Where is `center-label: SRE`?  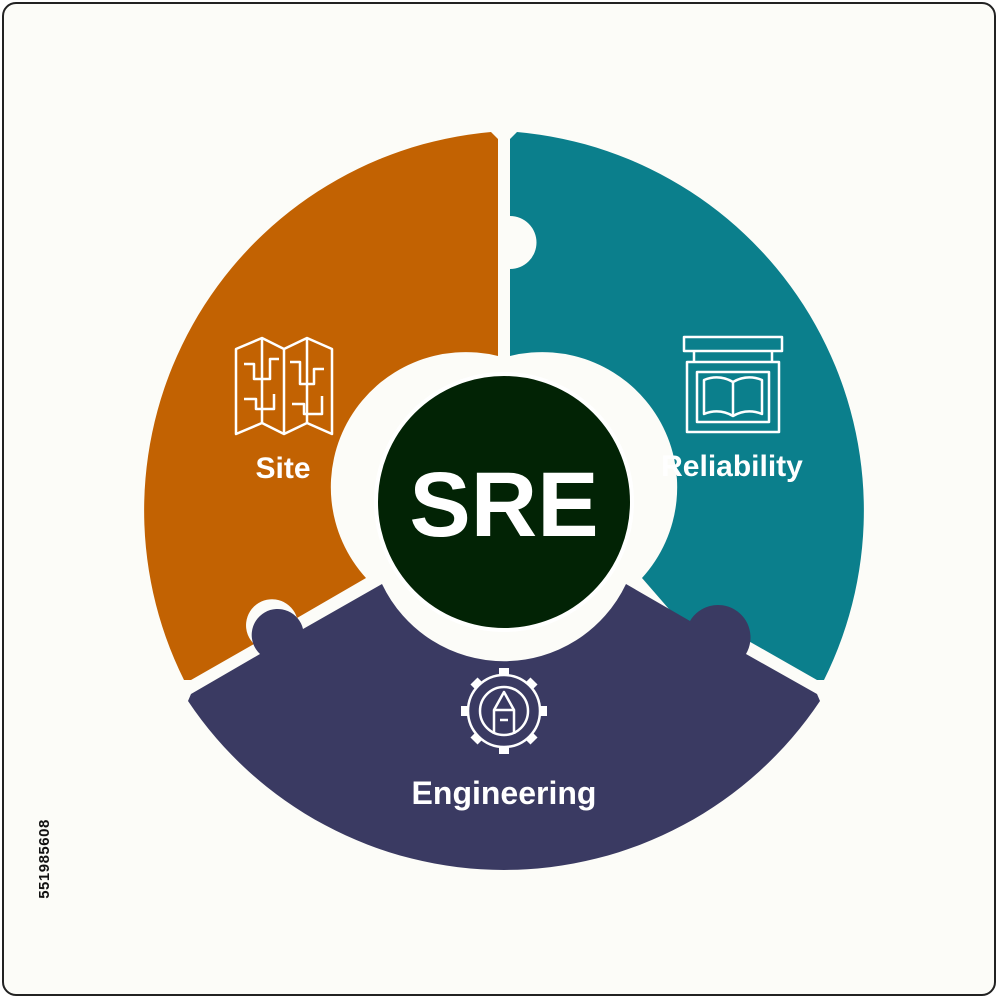
center-label: SRE is located at coordinates (503, 505).